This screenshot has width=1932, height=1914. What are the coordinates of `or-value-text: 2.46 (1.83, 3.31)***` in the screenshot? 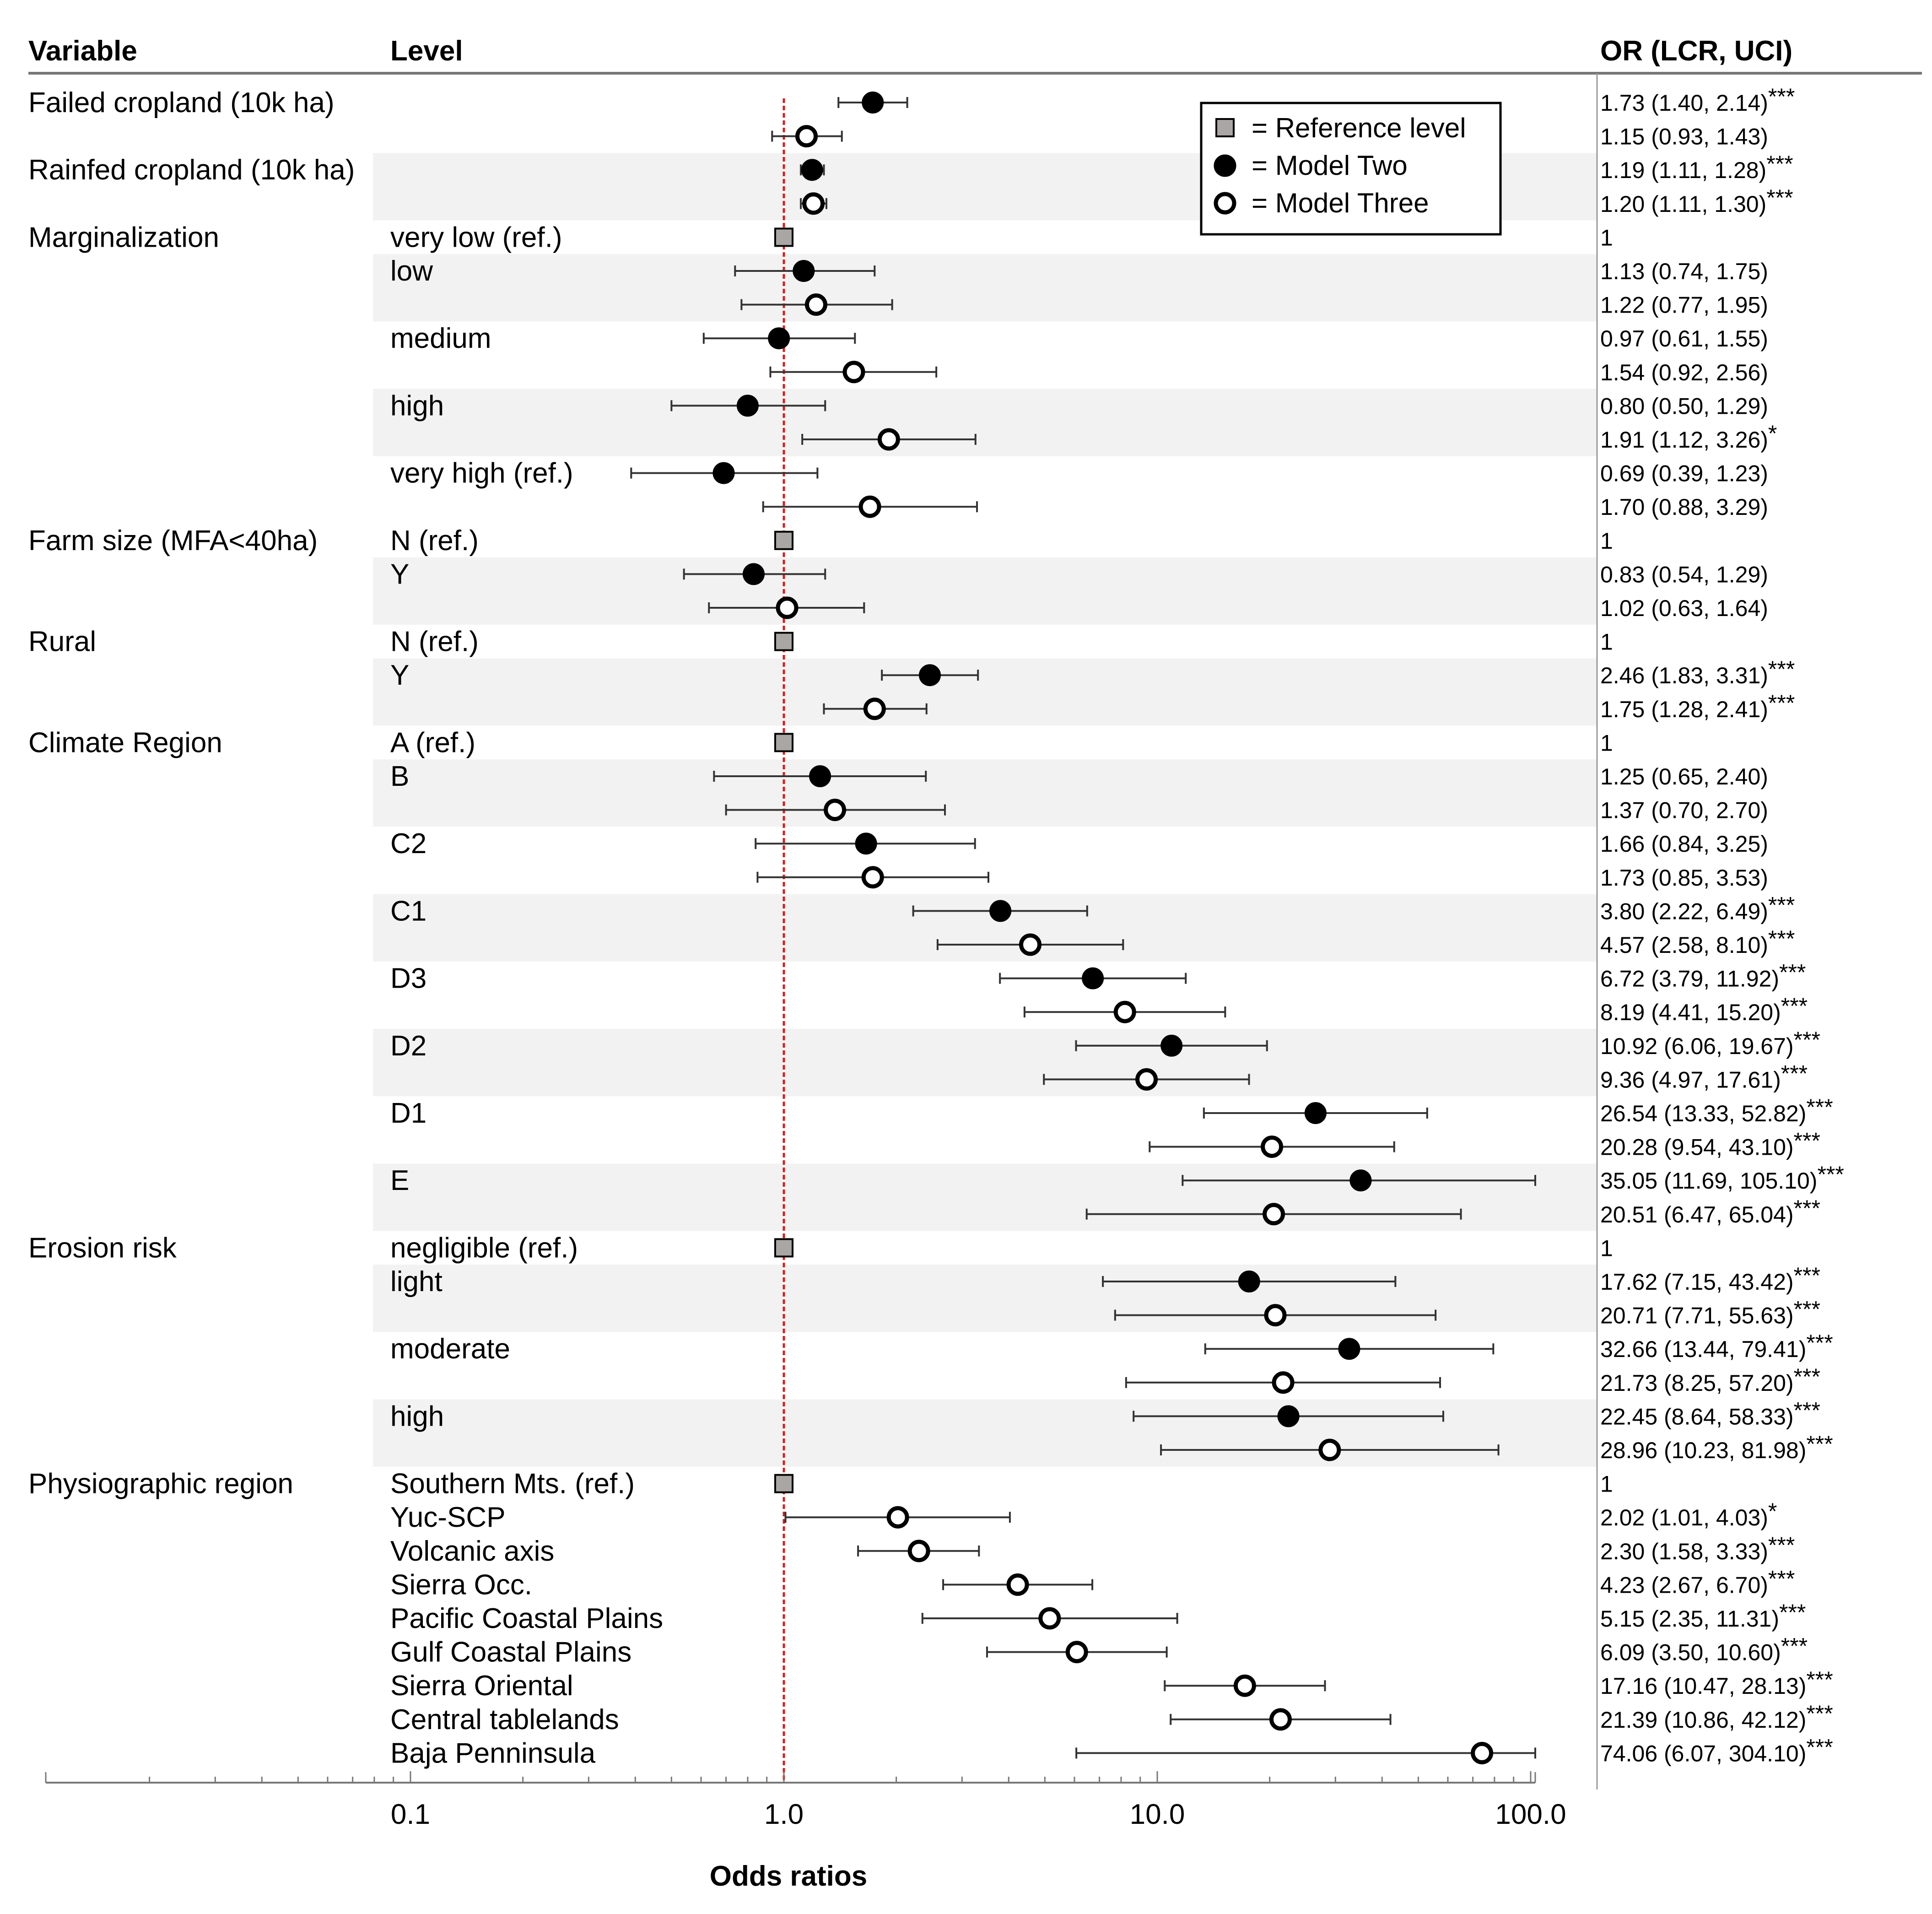 It's located at (1698, 672).